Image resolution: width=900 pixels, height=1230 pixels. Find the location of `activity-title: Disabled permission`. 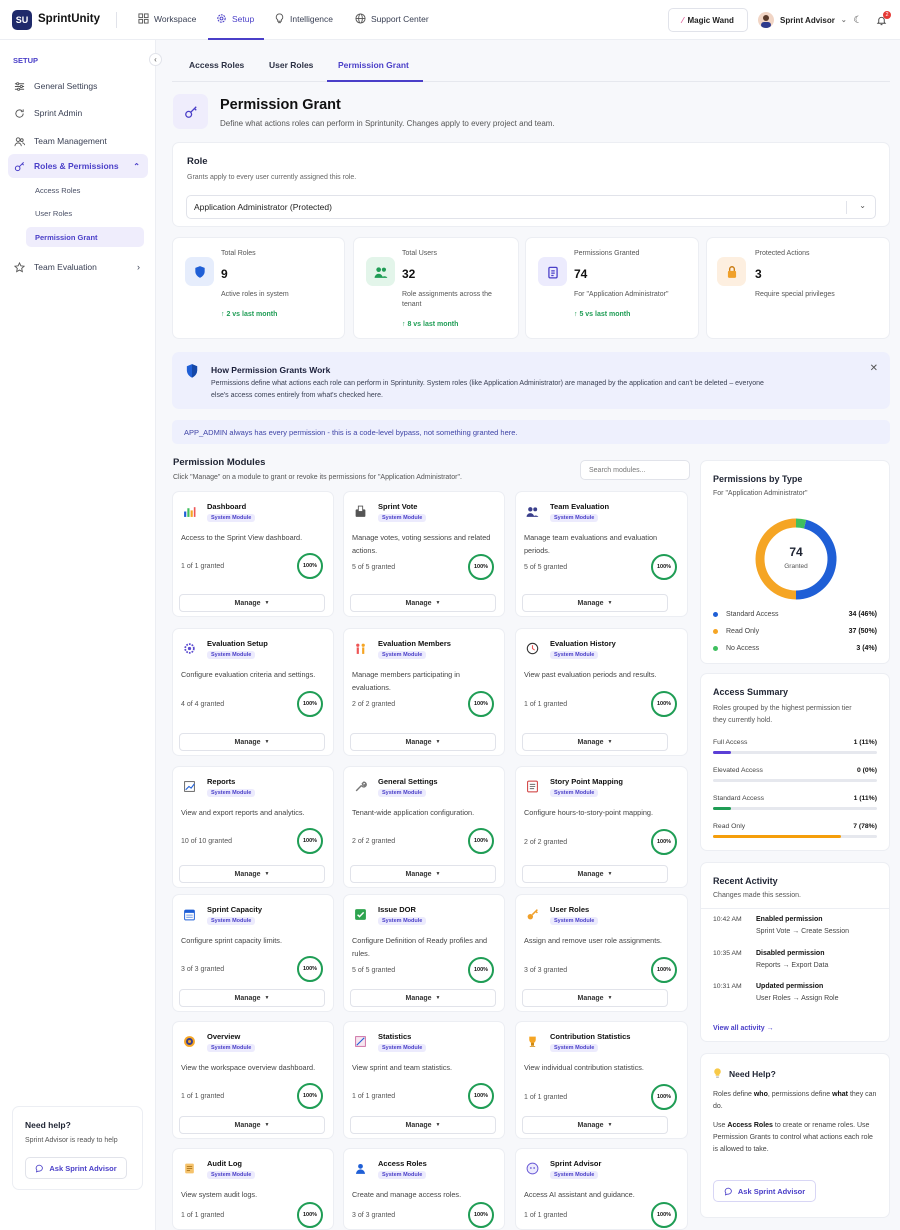

activity-title: Disabled permission is located at coordinates (790, 953).